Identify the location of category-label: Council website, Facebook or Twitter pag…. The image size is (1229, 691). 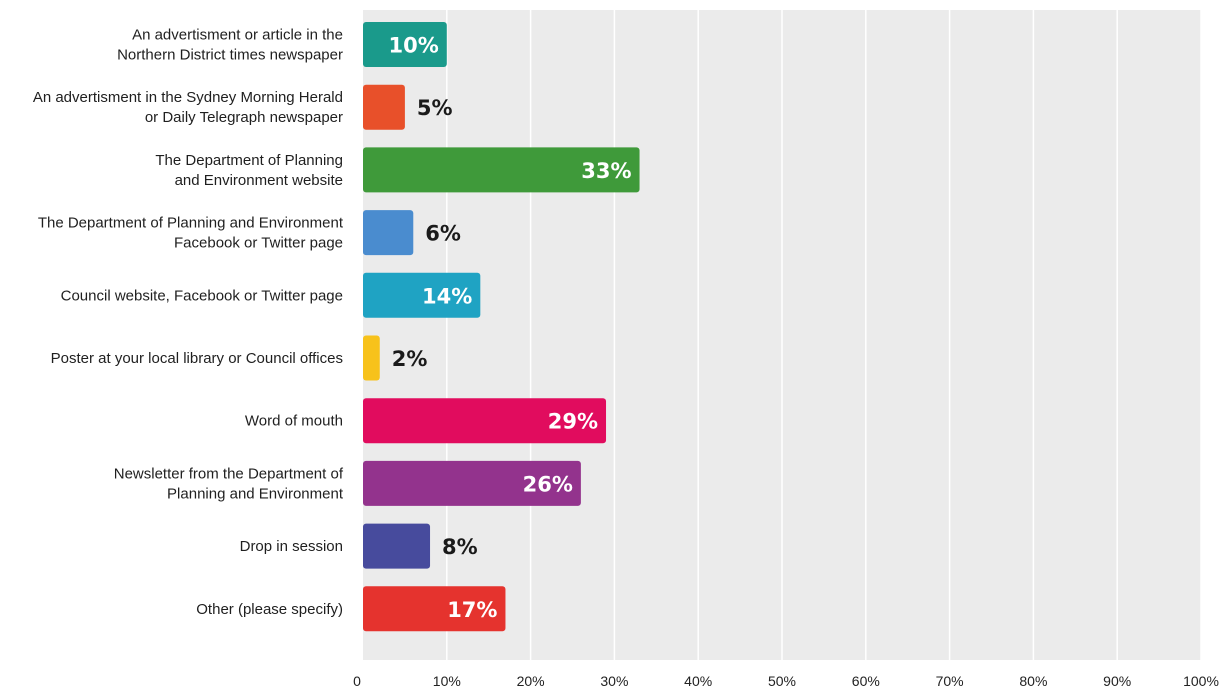
(202, 295).